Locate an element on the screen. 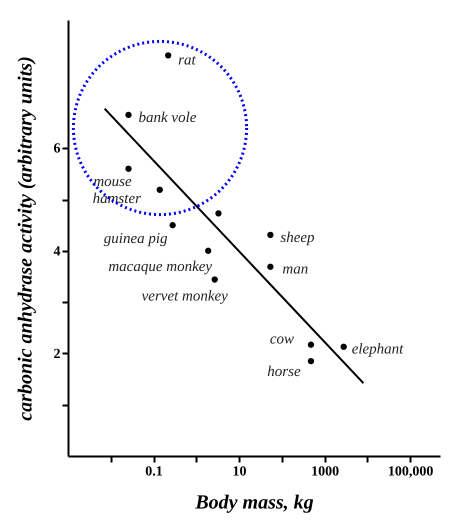  annotation: macaque monkey is located at coordinates (160, 266).